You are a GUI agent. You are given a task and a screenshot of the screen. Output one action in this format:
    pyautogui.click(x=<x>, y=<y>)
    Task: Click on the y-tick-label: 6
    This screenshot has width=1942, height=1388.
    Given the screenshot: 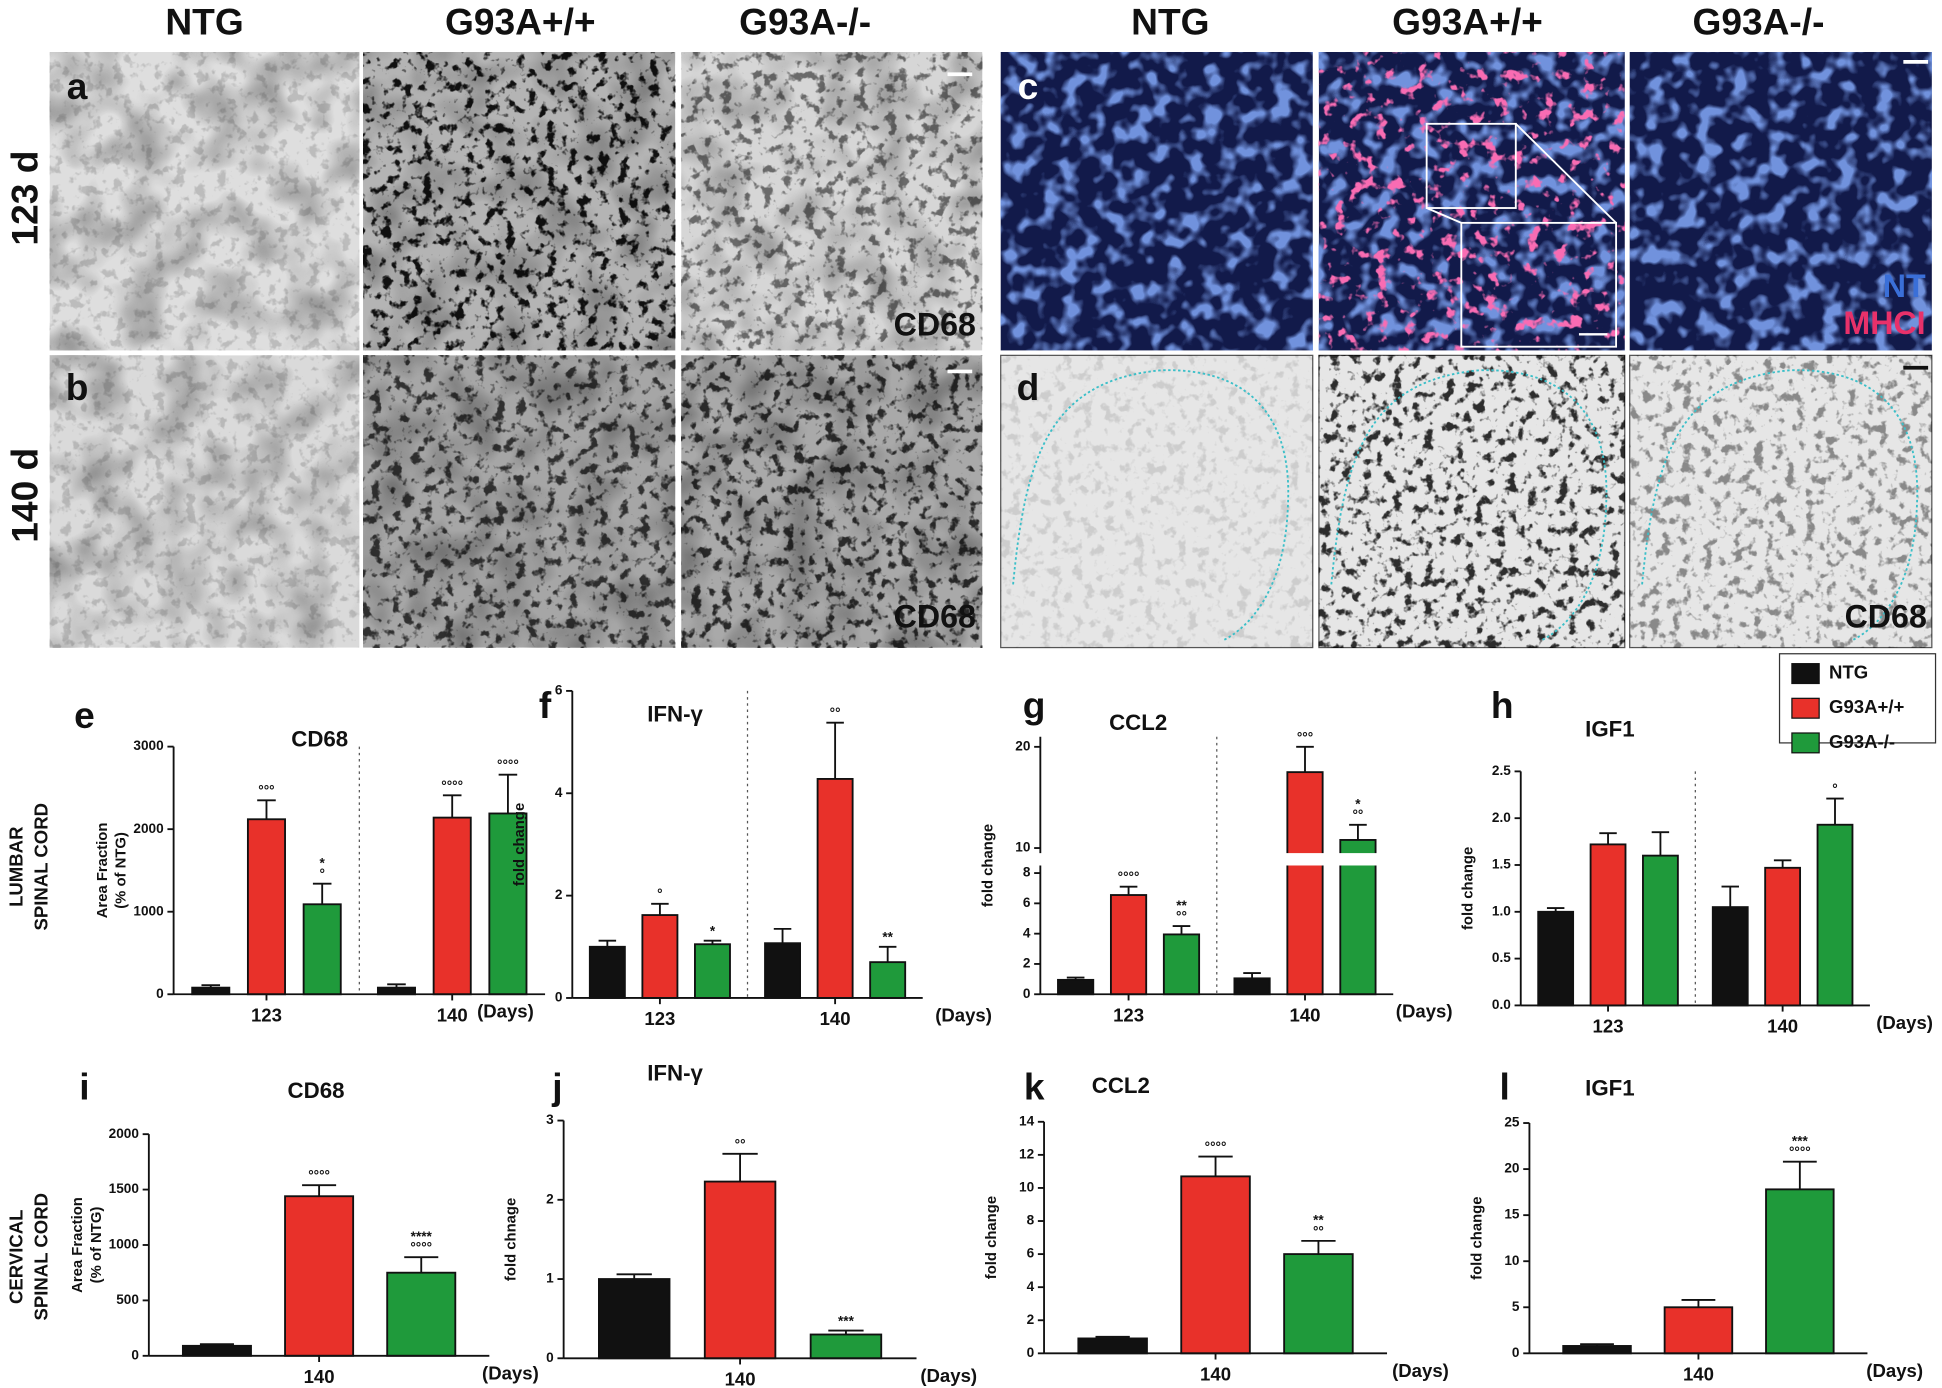 What is the action you would take?
    pyautogui.click(x=559, y=689)
    